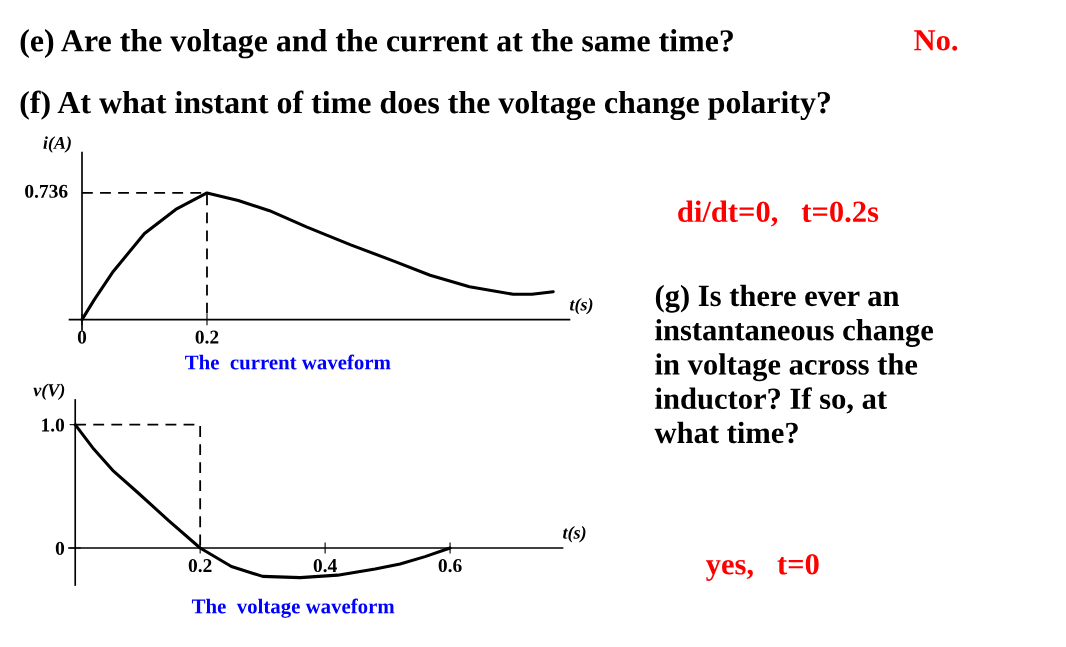 This screenshot has height=647, width=1066. I want to click on text: The voltage waveform, so click(293, 608).